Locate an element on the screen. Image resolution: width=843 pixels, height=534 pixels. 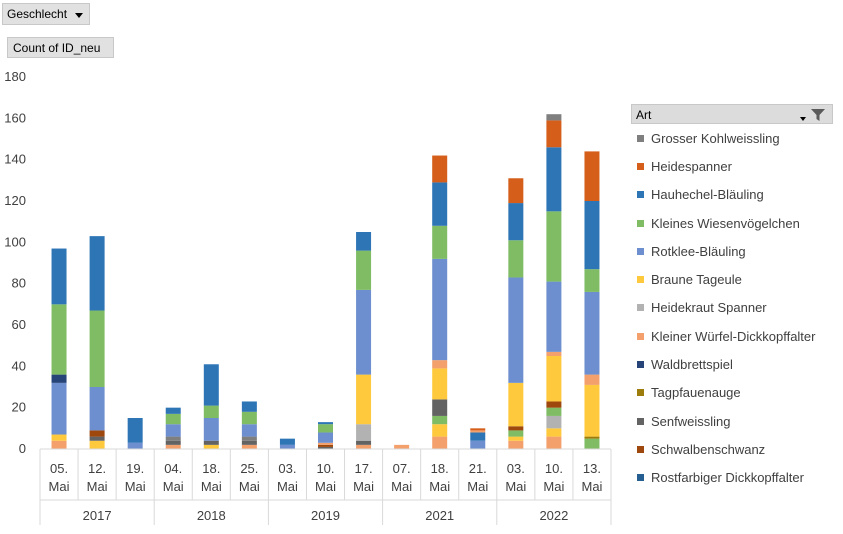
geschlecht-filter-button: Geschlecht is located at coordinates (46, 14).